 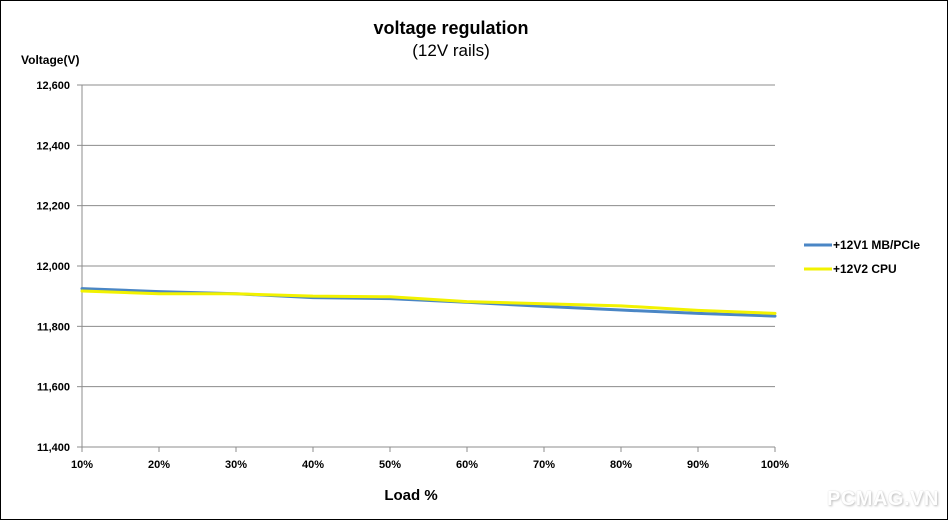 I want to click on legend-label-2: +12V2 CPU, so click(x=865, y=269).